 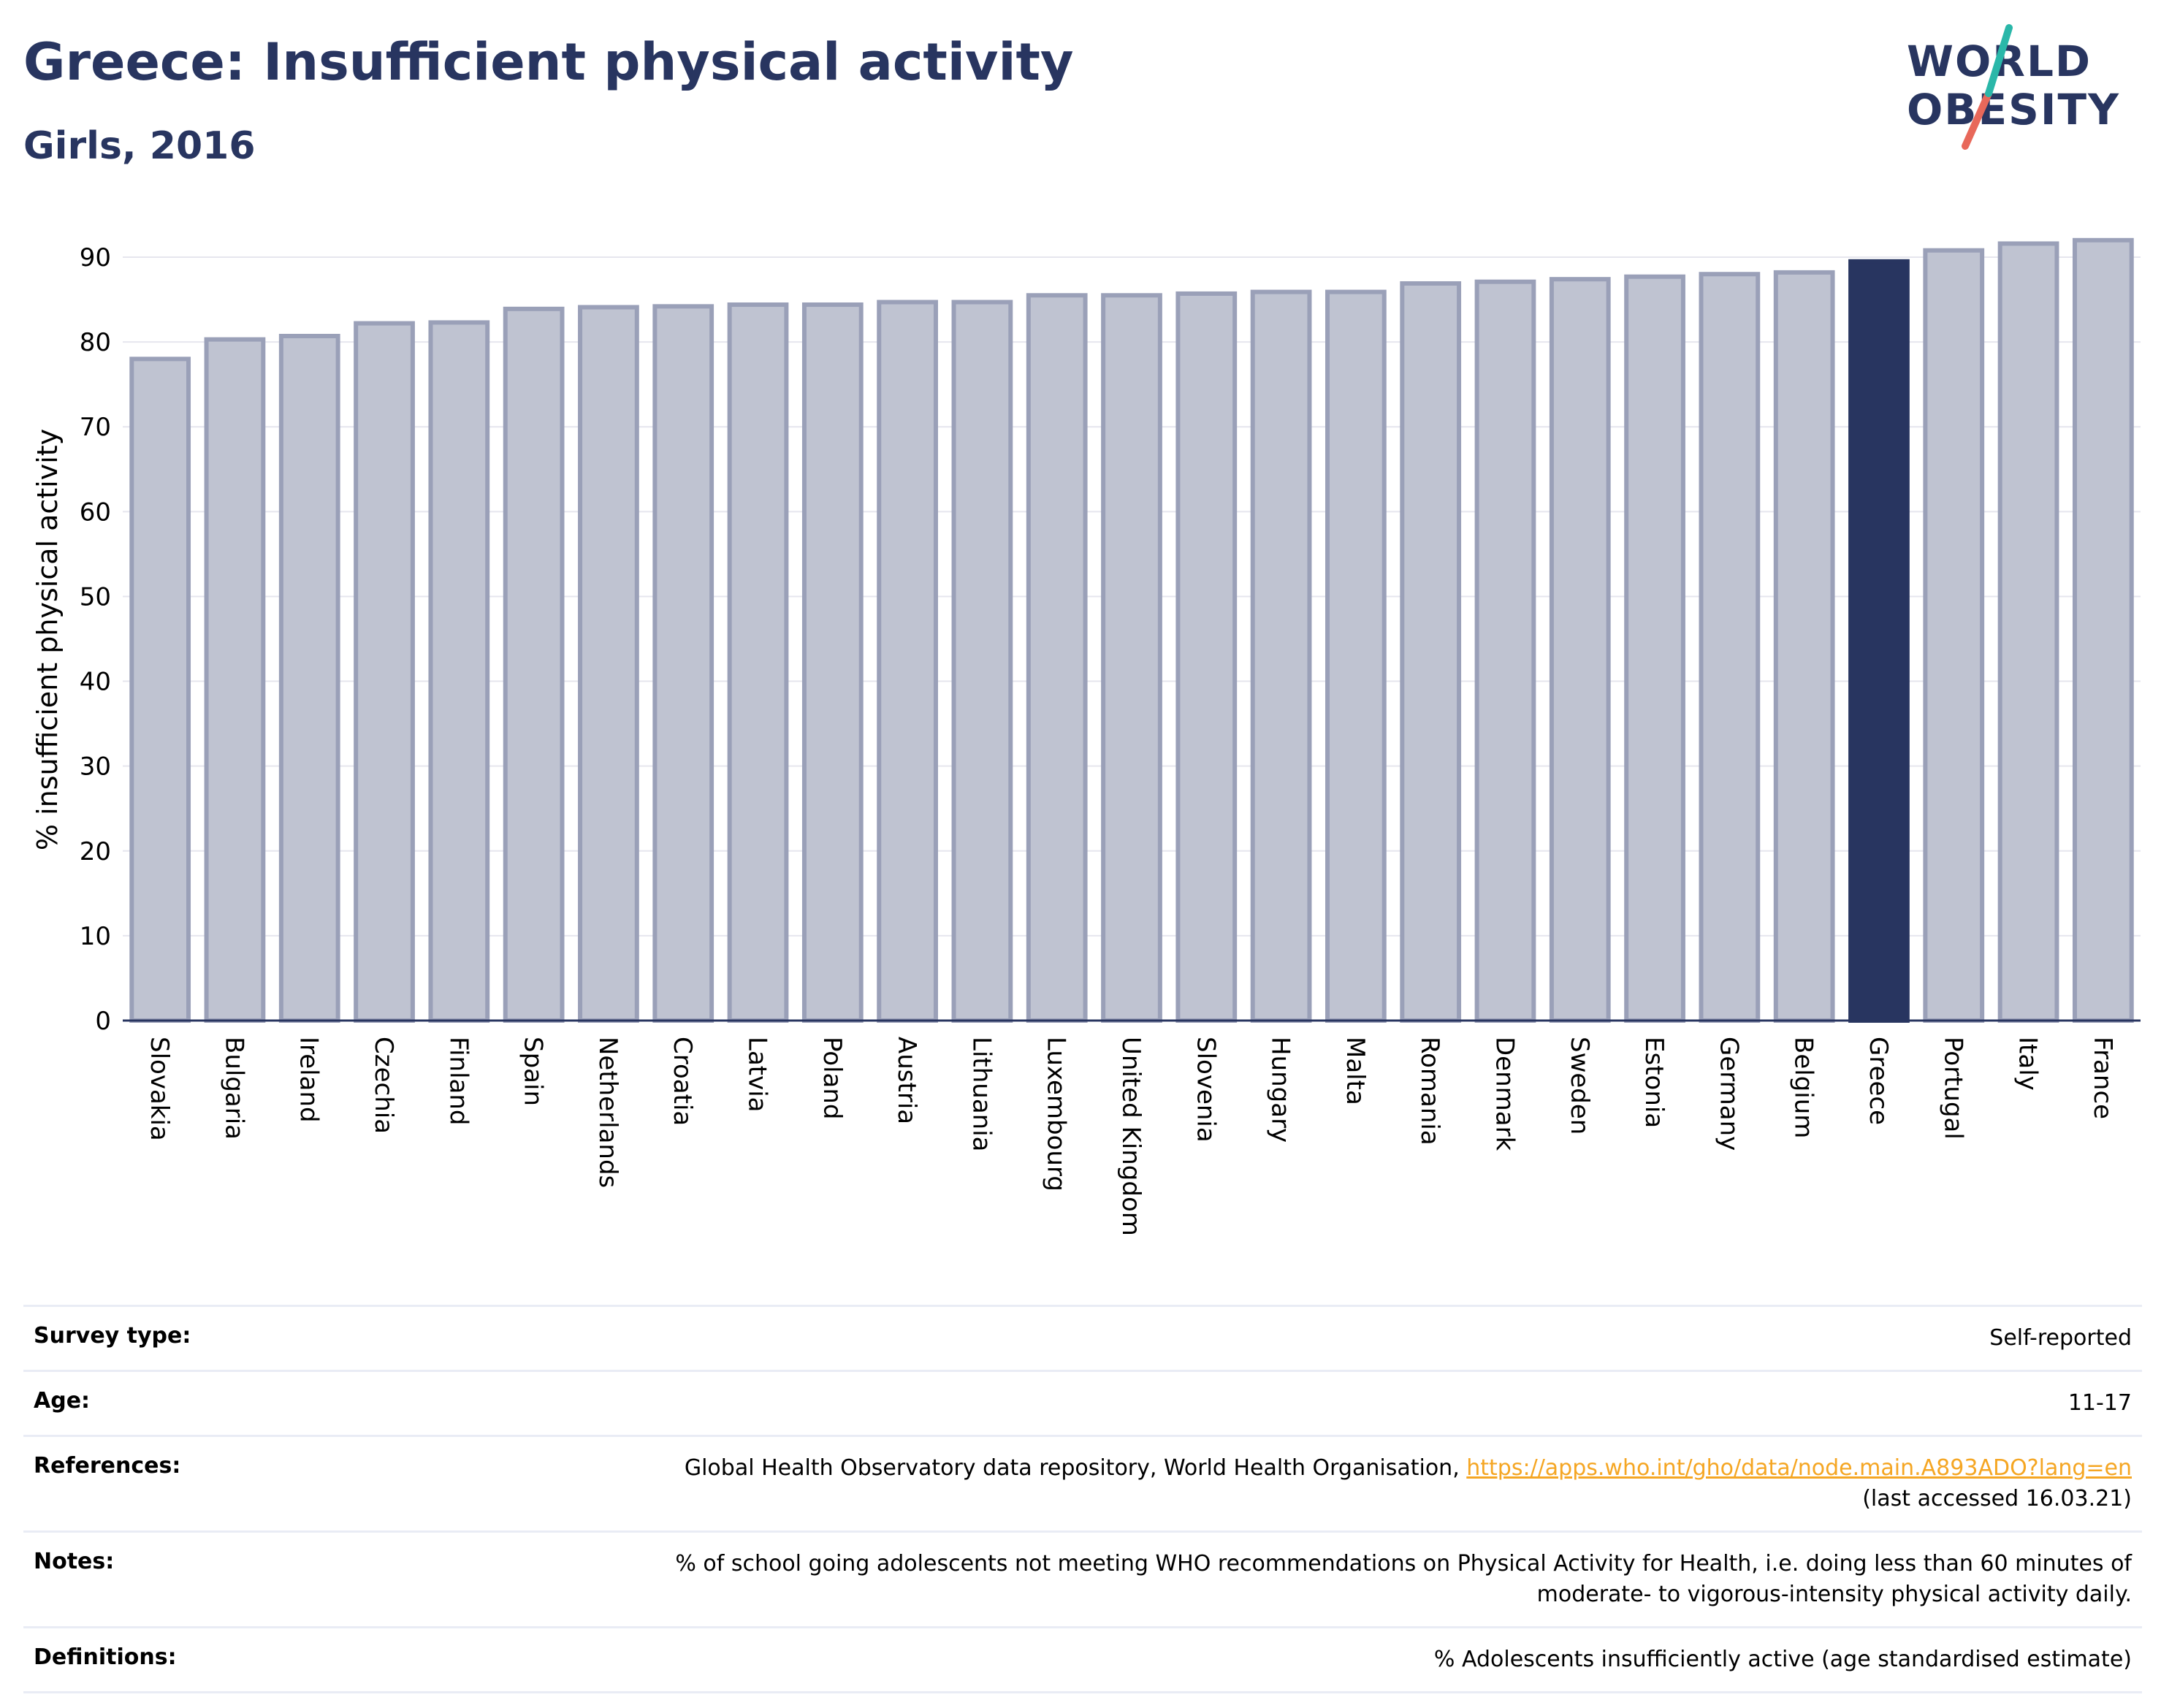 I want to click on y-tick-label: 40, so click(x=96, y=683).